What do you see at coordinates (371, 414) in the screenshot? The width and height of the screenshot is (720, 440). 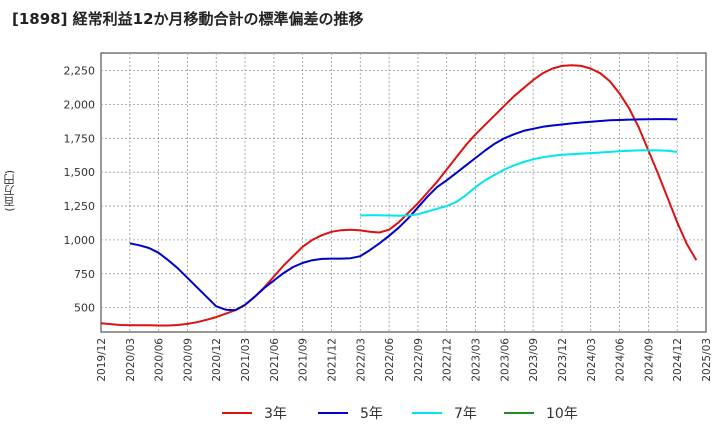 I see `legend-label: 5年` at bounding box center [371, 414].